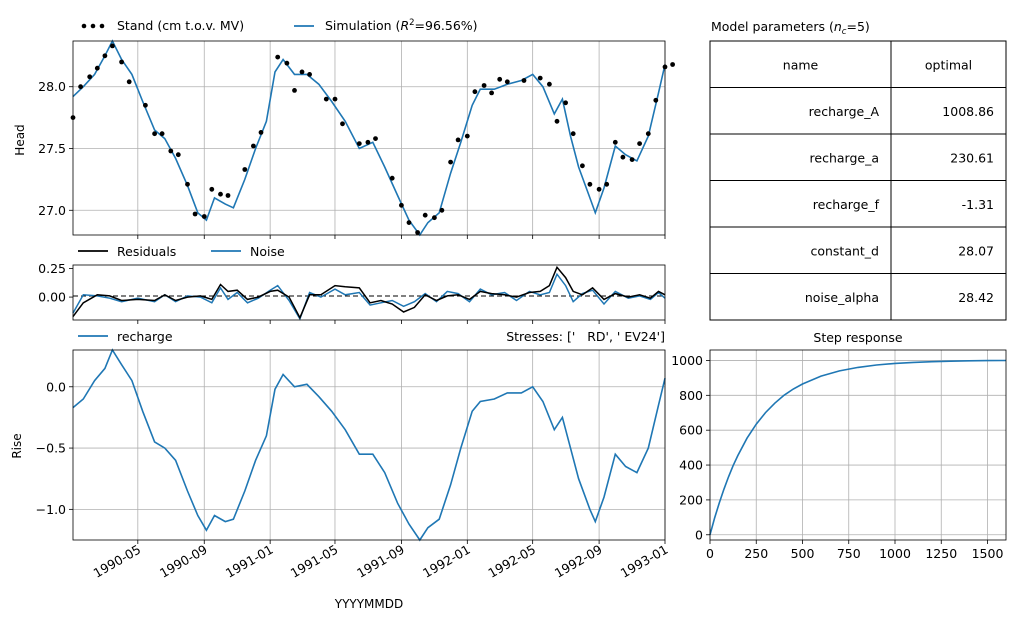 The width and height of the screenshot is (1016, 620). Describe the element at coordinates (849, 553) in the screenshot. I see `x-tick-label: 750` at that location.